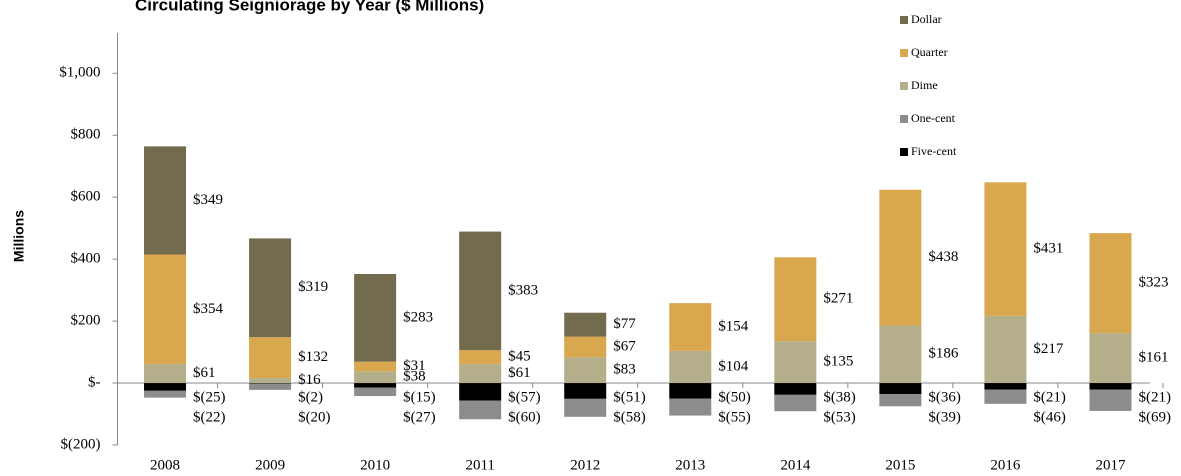 The height and width of the screenshot is (476, 1181). I want to click on value-label: $319, so click(313, 287).